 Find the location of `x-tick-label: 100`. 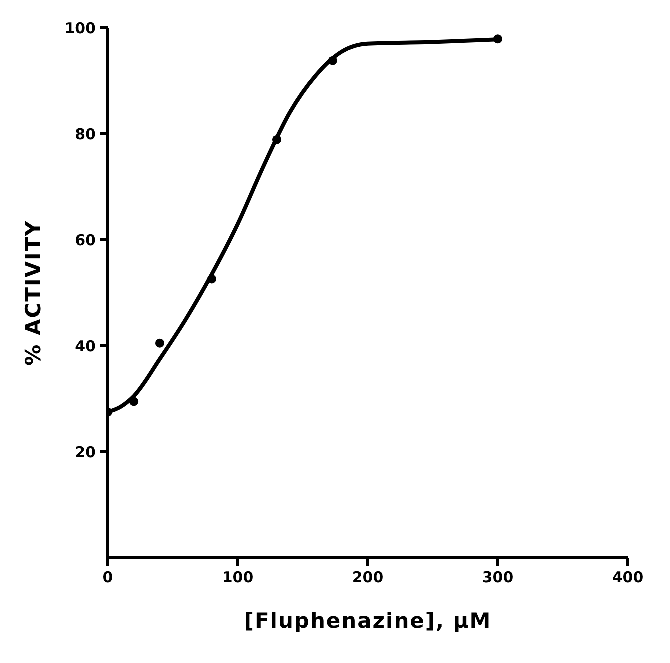

x-tick-label: 100 is located at coordinates (238, 577).